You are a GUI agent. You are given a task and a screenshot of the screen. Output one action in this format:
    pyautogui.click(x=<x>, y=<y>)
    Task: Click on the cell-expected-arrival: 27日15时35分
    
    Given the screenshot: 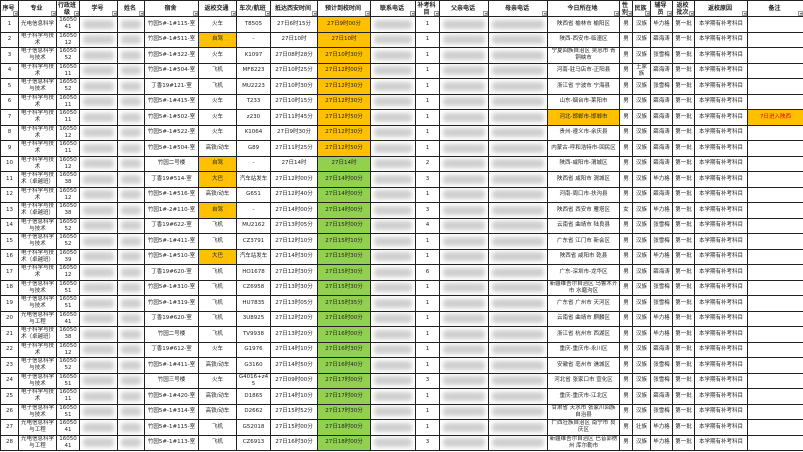 What is the action you would take?
    pyautogui.click(x=344, y=303)
    